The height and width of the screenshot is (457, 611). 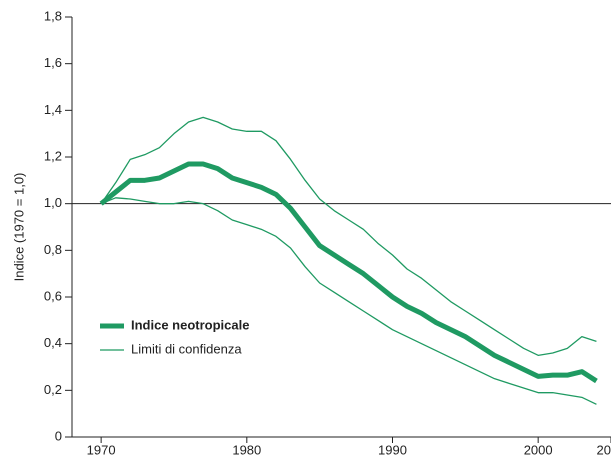 I want to click on y-tick-label: 1,4, so click(x=53, y=109).